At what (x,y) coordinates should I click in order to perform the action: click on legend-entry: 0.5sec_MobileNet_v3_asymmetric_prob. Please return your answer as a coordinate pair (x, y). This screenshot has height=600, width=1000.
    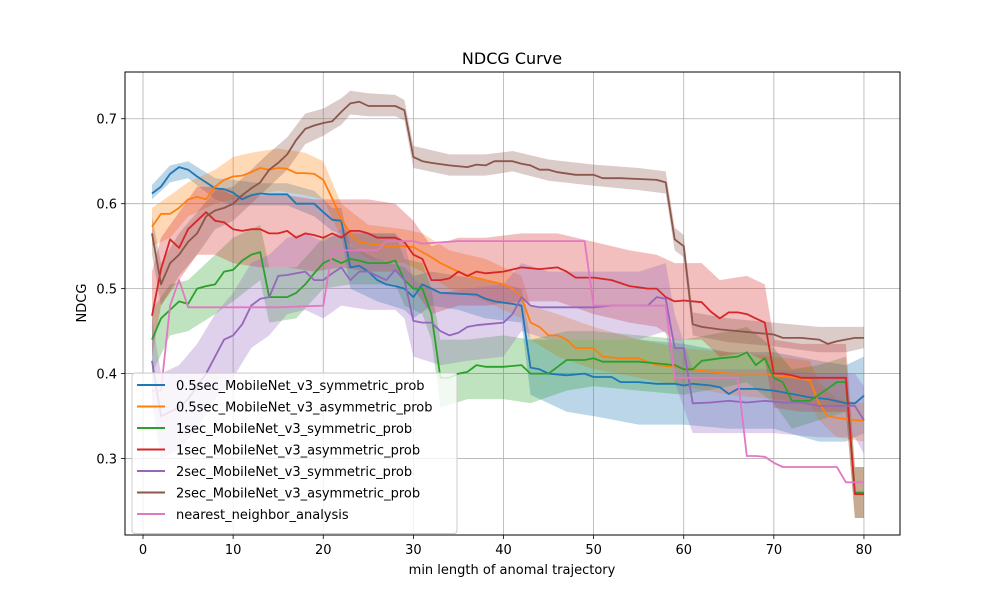
    Looking at the image, I should click on (304, 408).